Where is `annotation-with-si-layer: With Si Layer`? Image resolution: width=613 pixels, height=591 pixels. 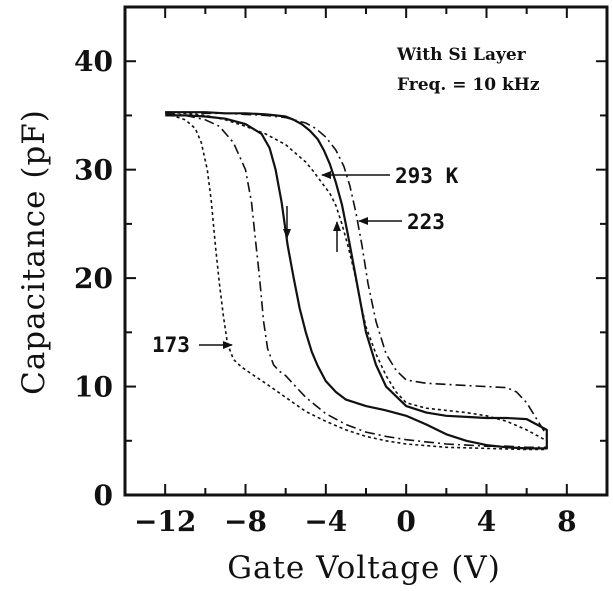
annotation-with-si-layer: With Si Layer is located at coordinates (461, 55).